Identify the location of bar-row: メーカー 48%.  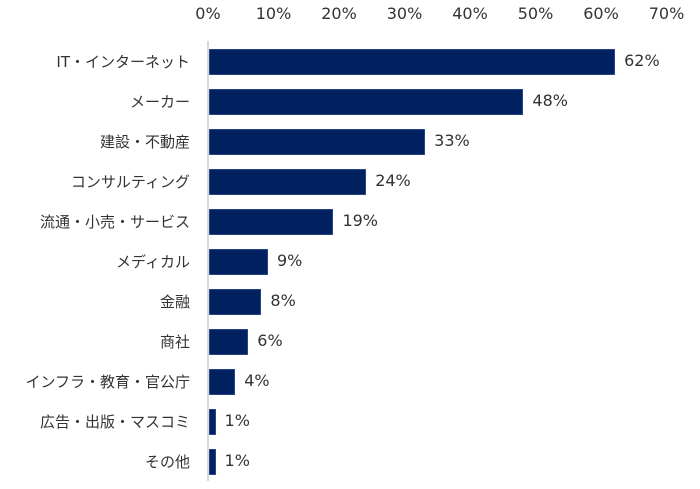
(350, 102).